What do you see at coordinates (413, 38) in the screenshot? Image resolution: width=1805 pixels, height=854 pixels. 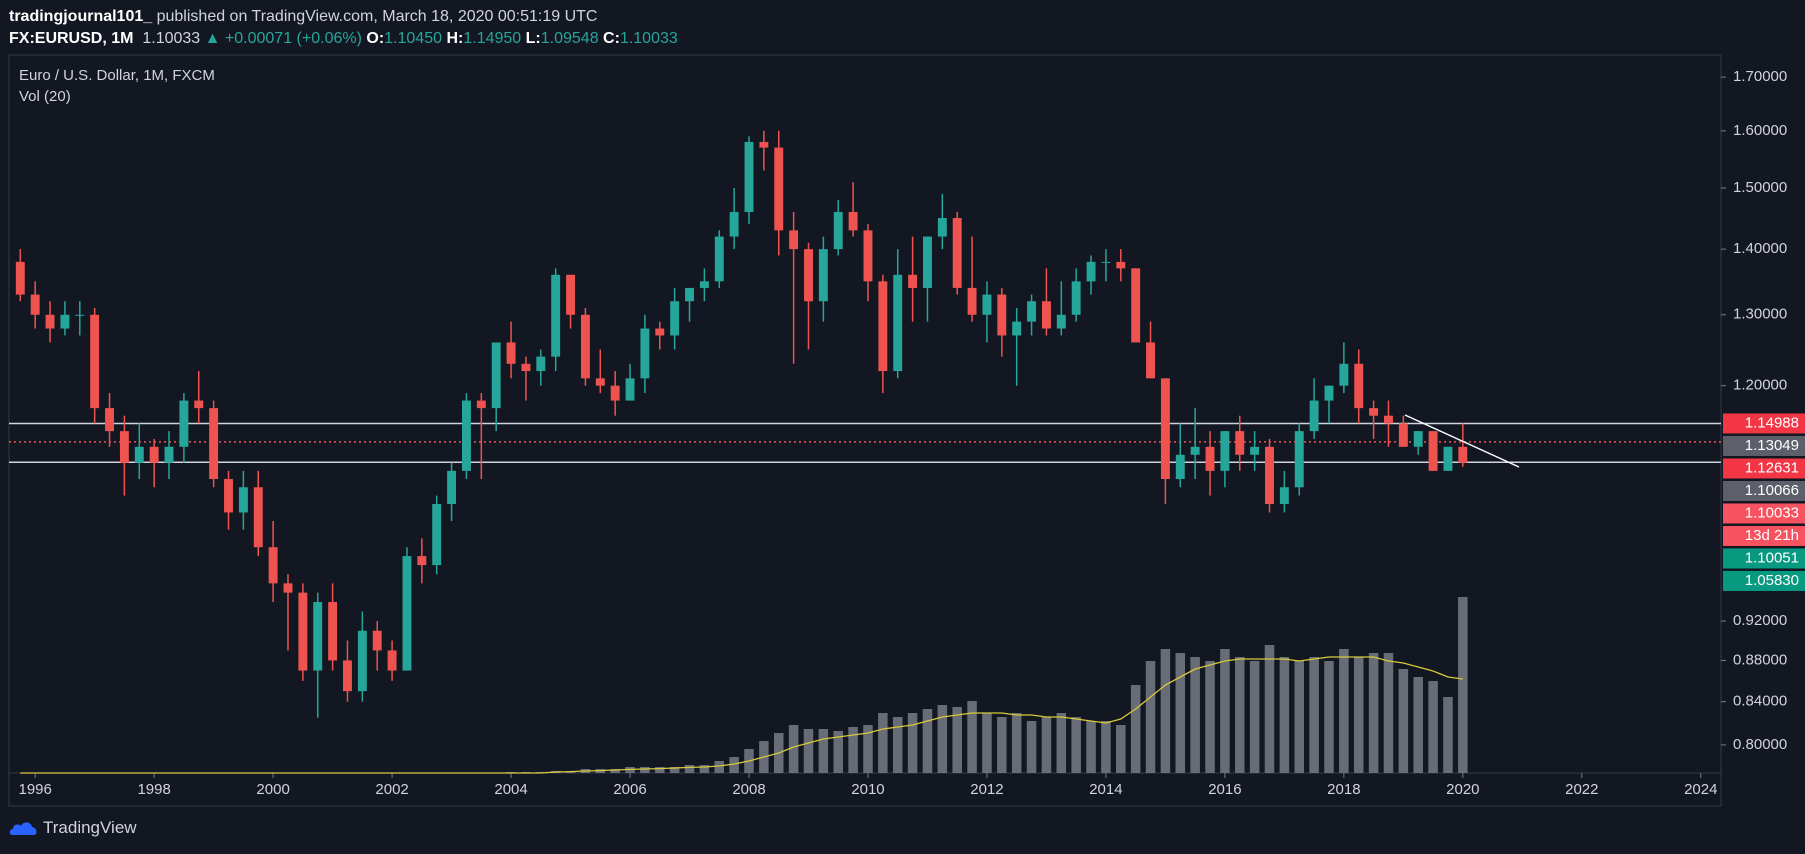 I see `o: 1.10450` at bounding box center [413, 38].